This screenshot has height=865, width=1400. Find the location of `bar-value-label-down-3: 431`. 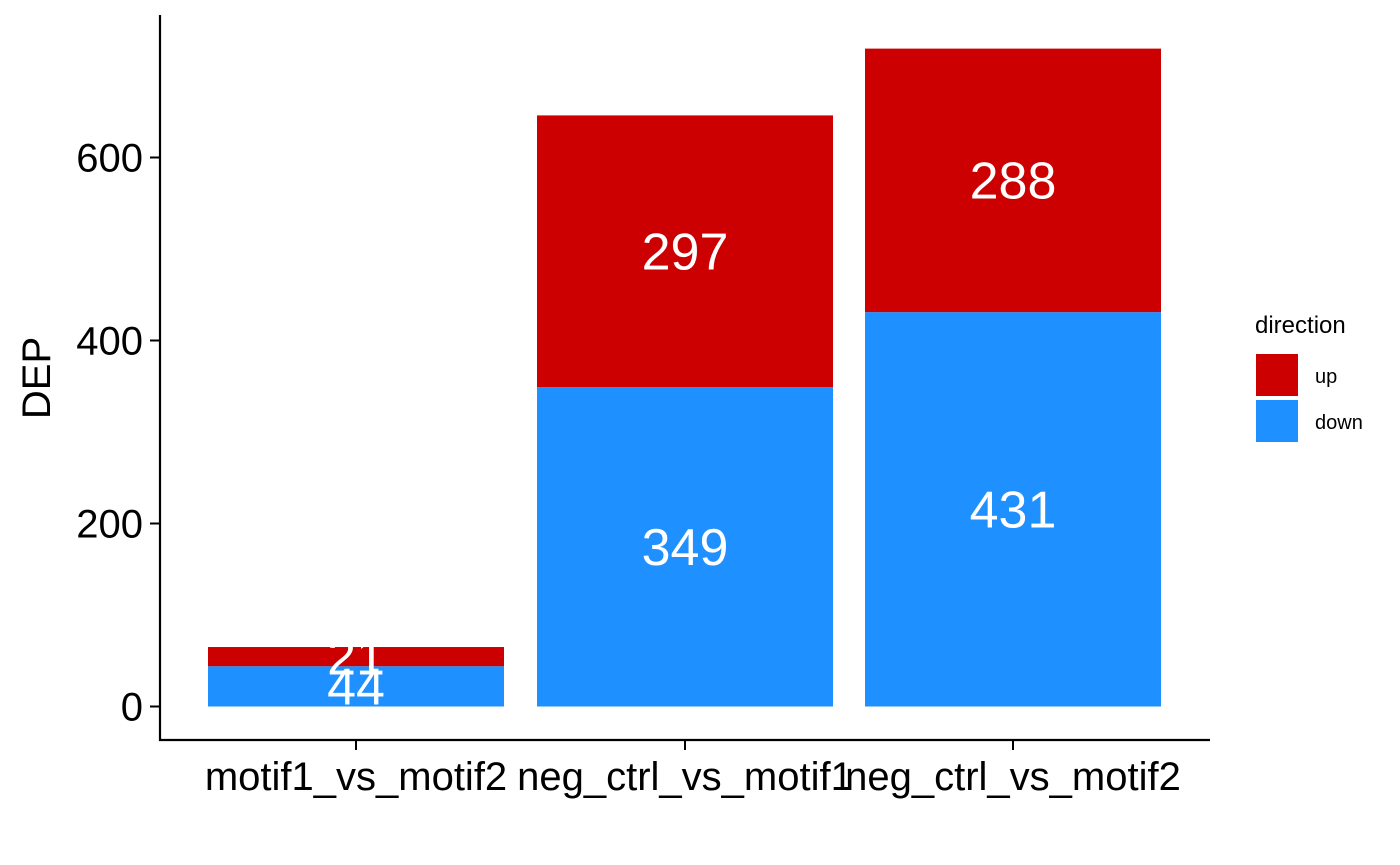

bar-value-label-down-3: 431 is located at coordinates (1013, 510).